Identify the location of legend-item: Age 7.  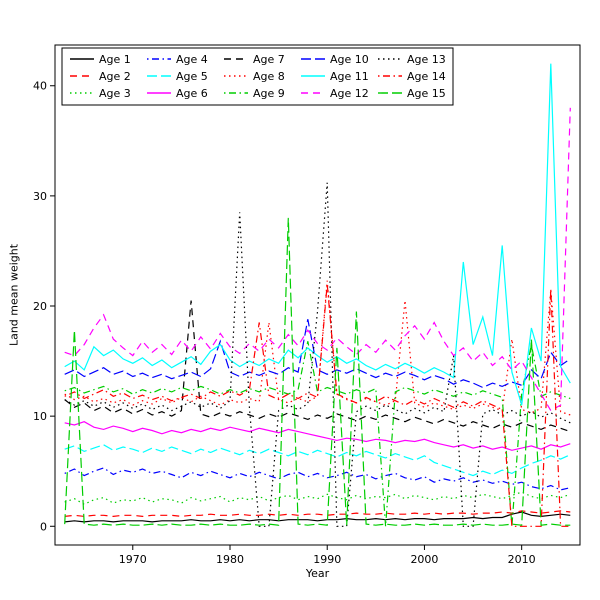
(254, 59).